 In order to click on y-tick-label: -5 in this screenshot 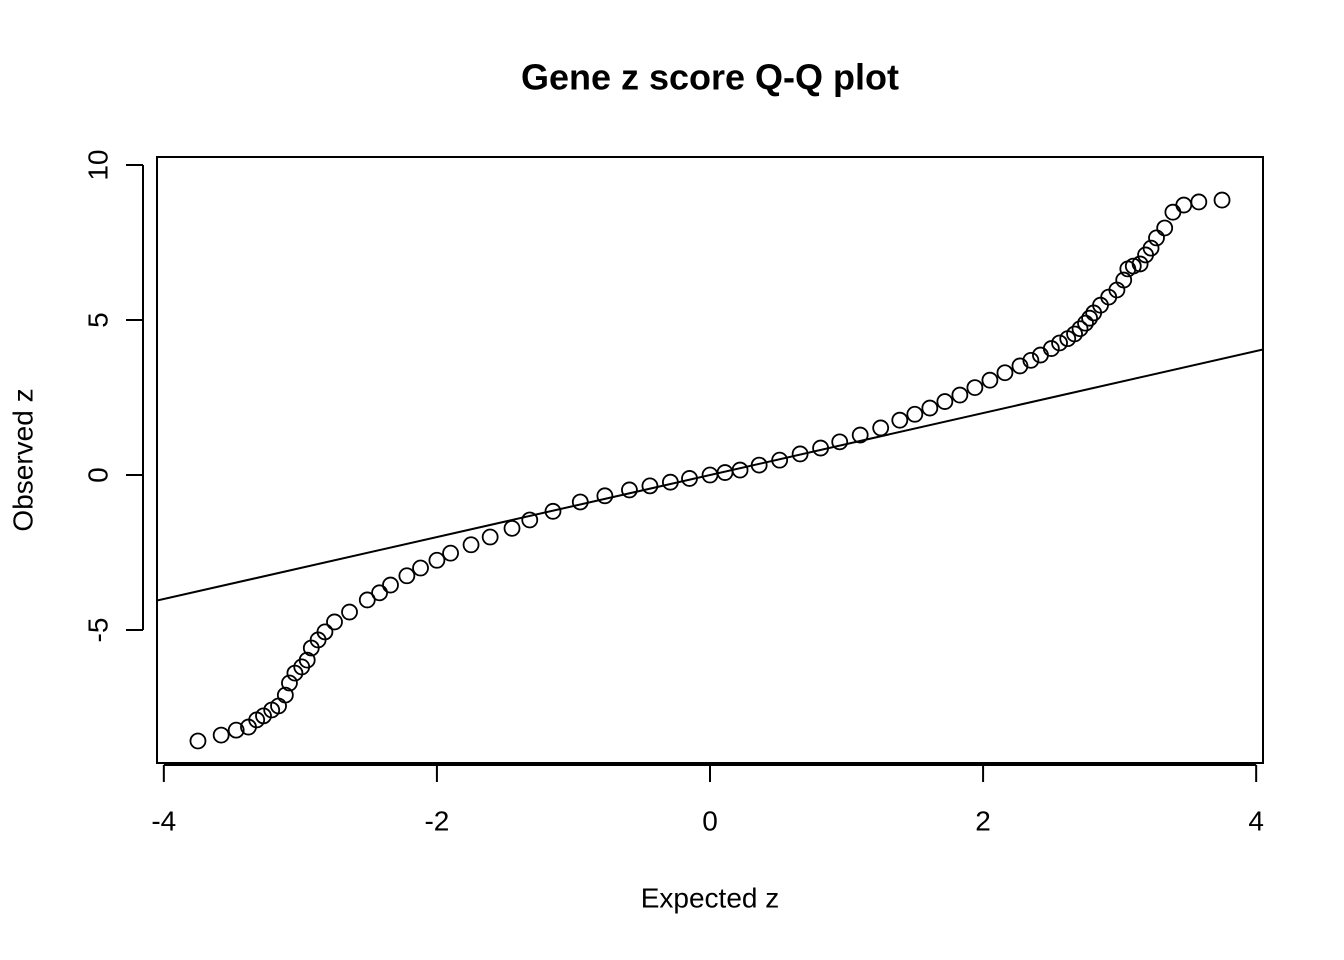, I will do `click(97, 630)`.